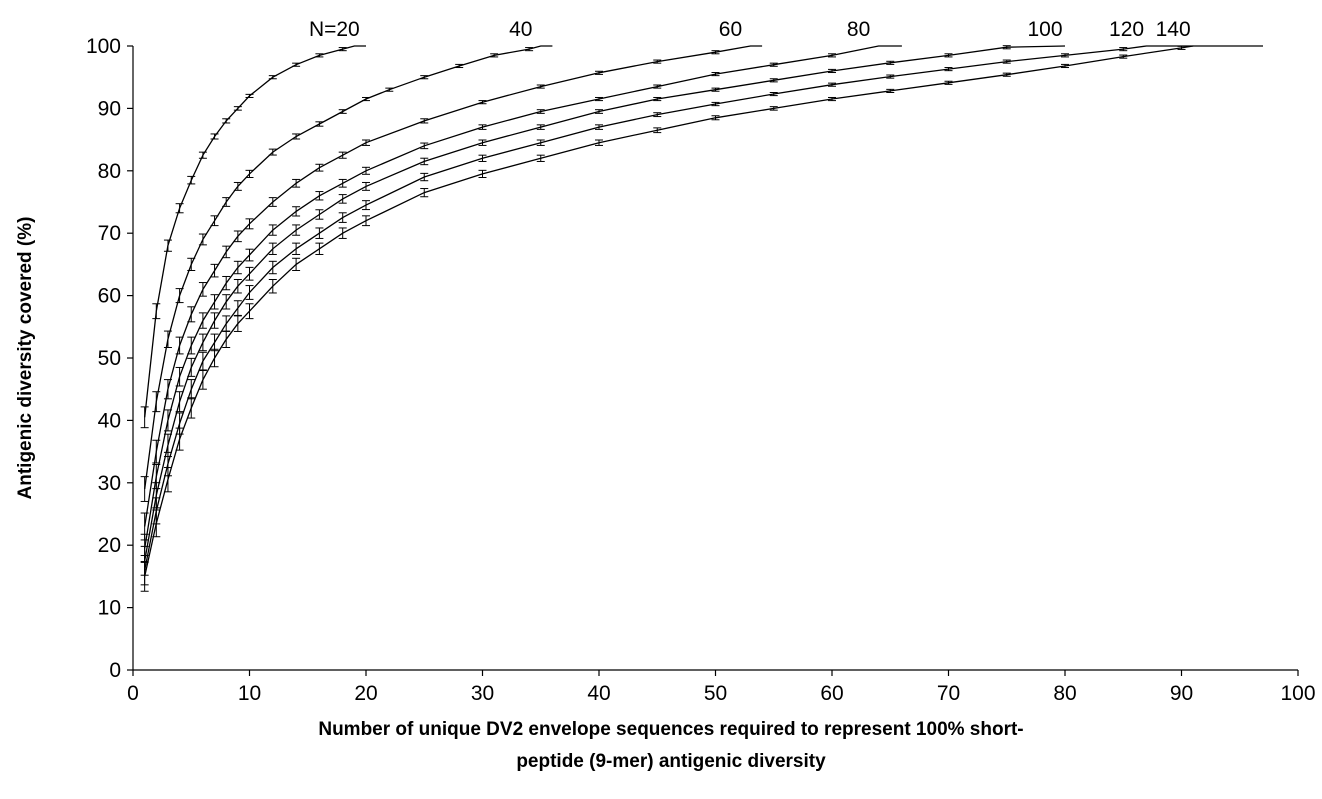 This screenshot has width=1322, height=799. I want to click on x-tick-label: 60, so click(831, 693).